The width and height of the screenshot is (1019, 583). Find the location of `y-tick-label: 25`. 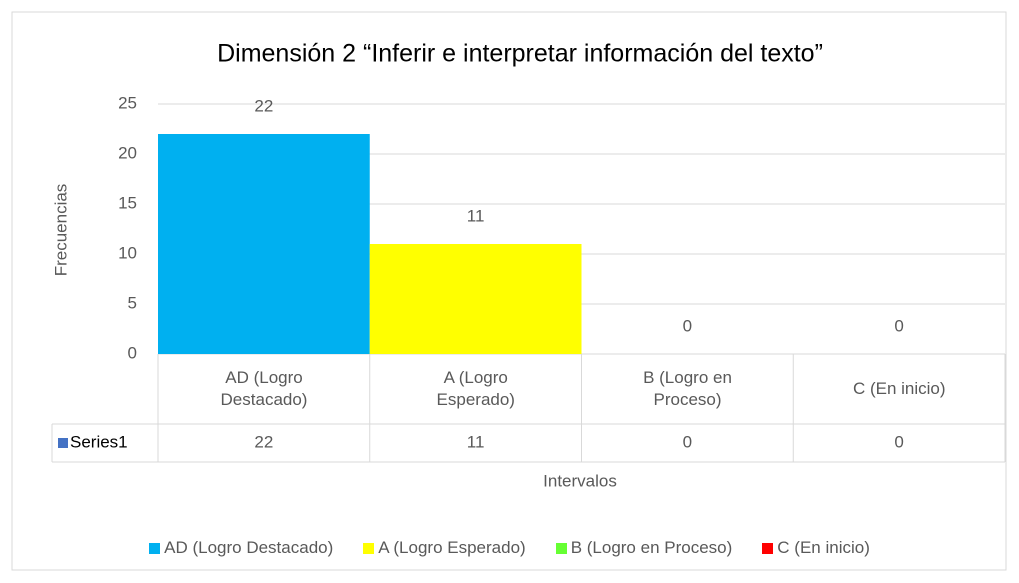

y-tick-label: 25 is located at coordinates (127, 102).